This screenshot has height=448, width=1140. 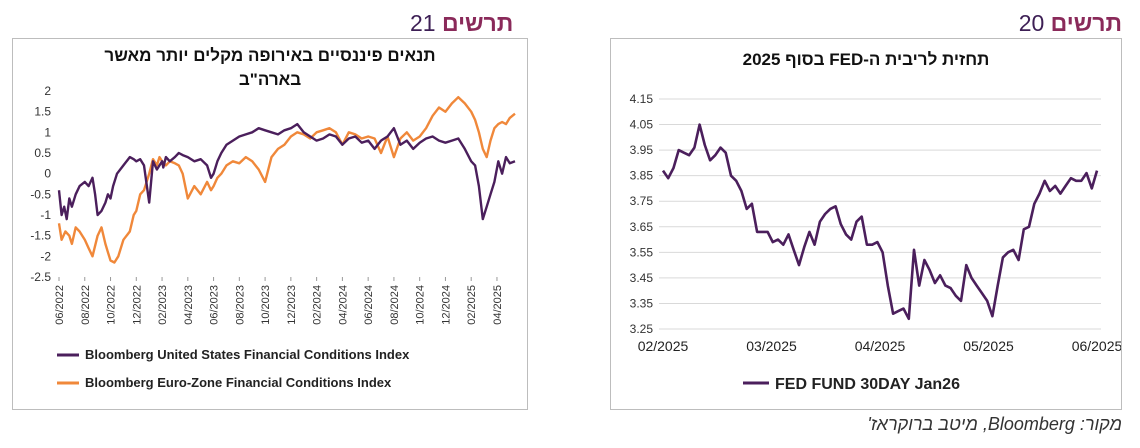 I want to click on x-tick-label: 05/2025, so click(x=988, y=346).